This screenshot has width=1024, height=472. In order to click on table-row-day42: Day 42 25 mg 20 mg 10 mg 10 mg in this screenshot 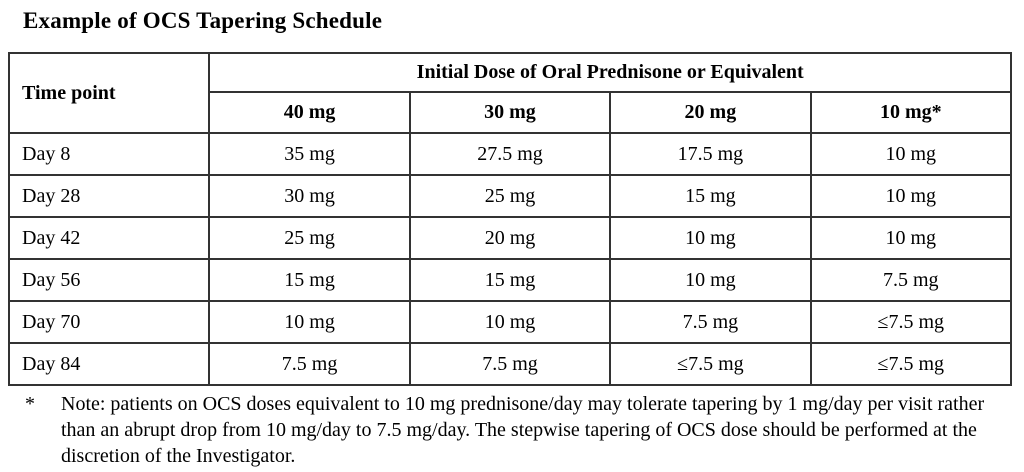, I will do `click(510, 238)`.